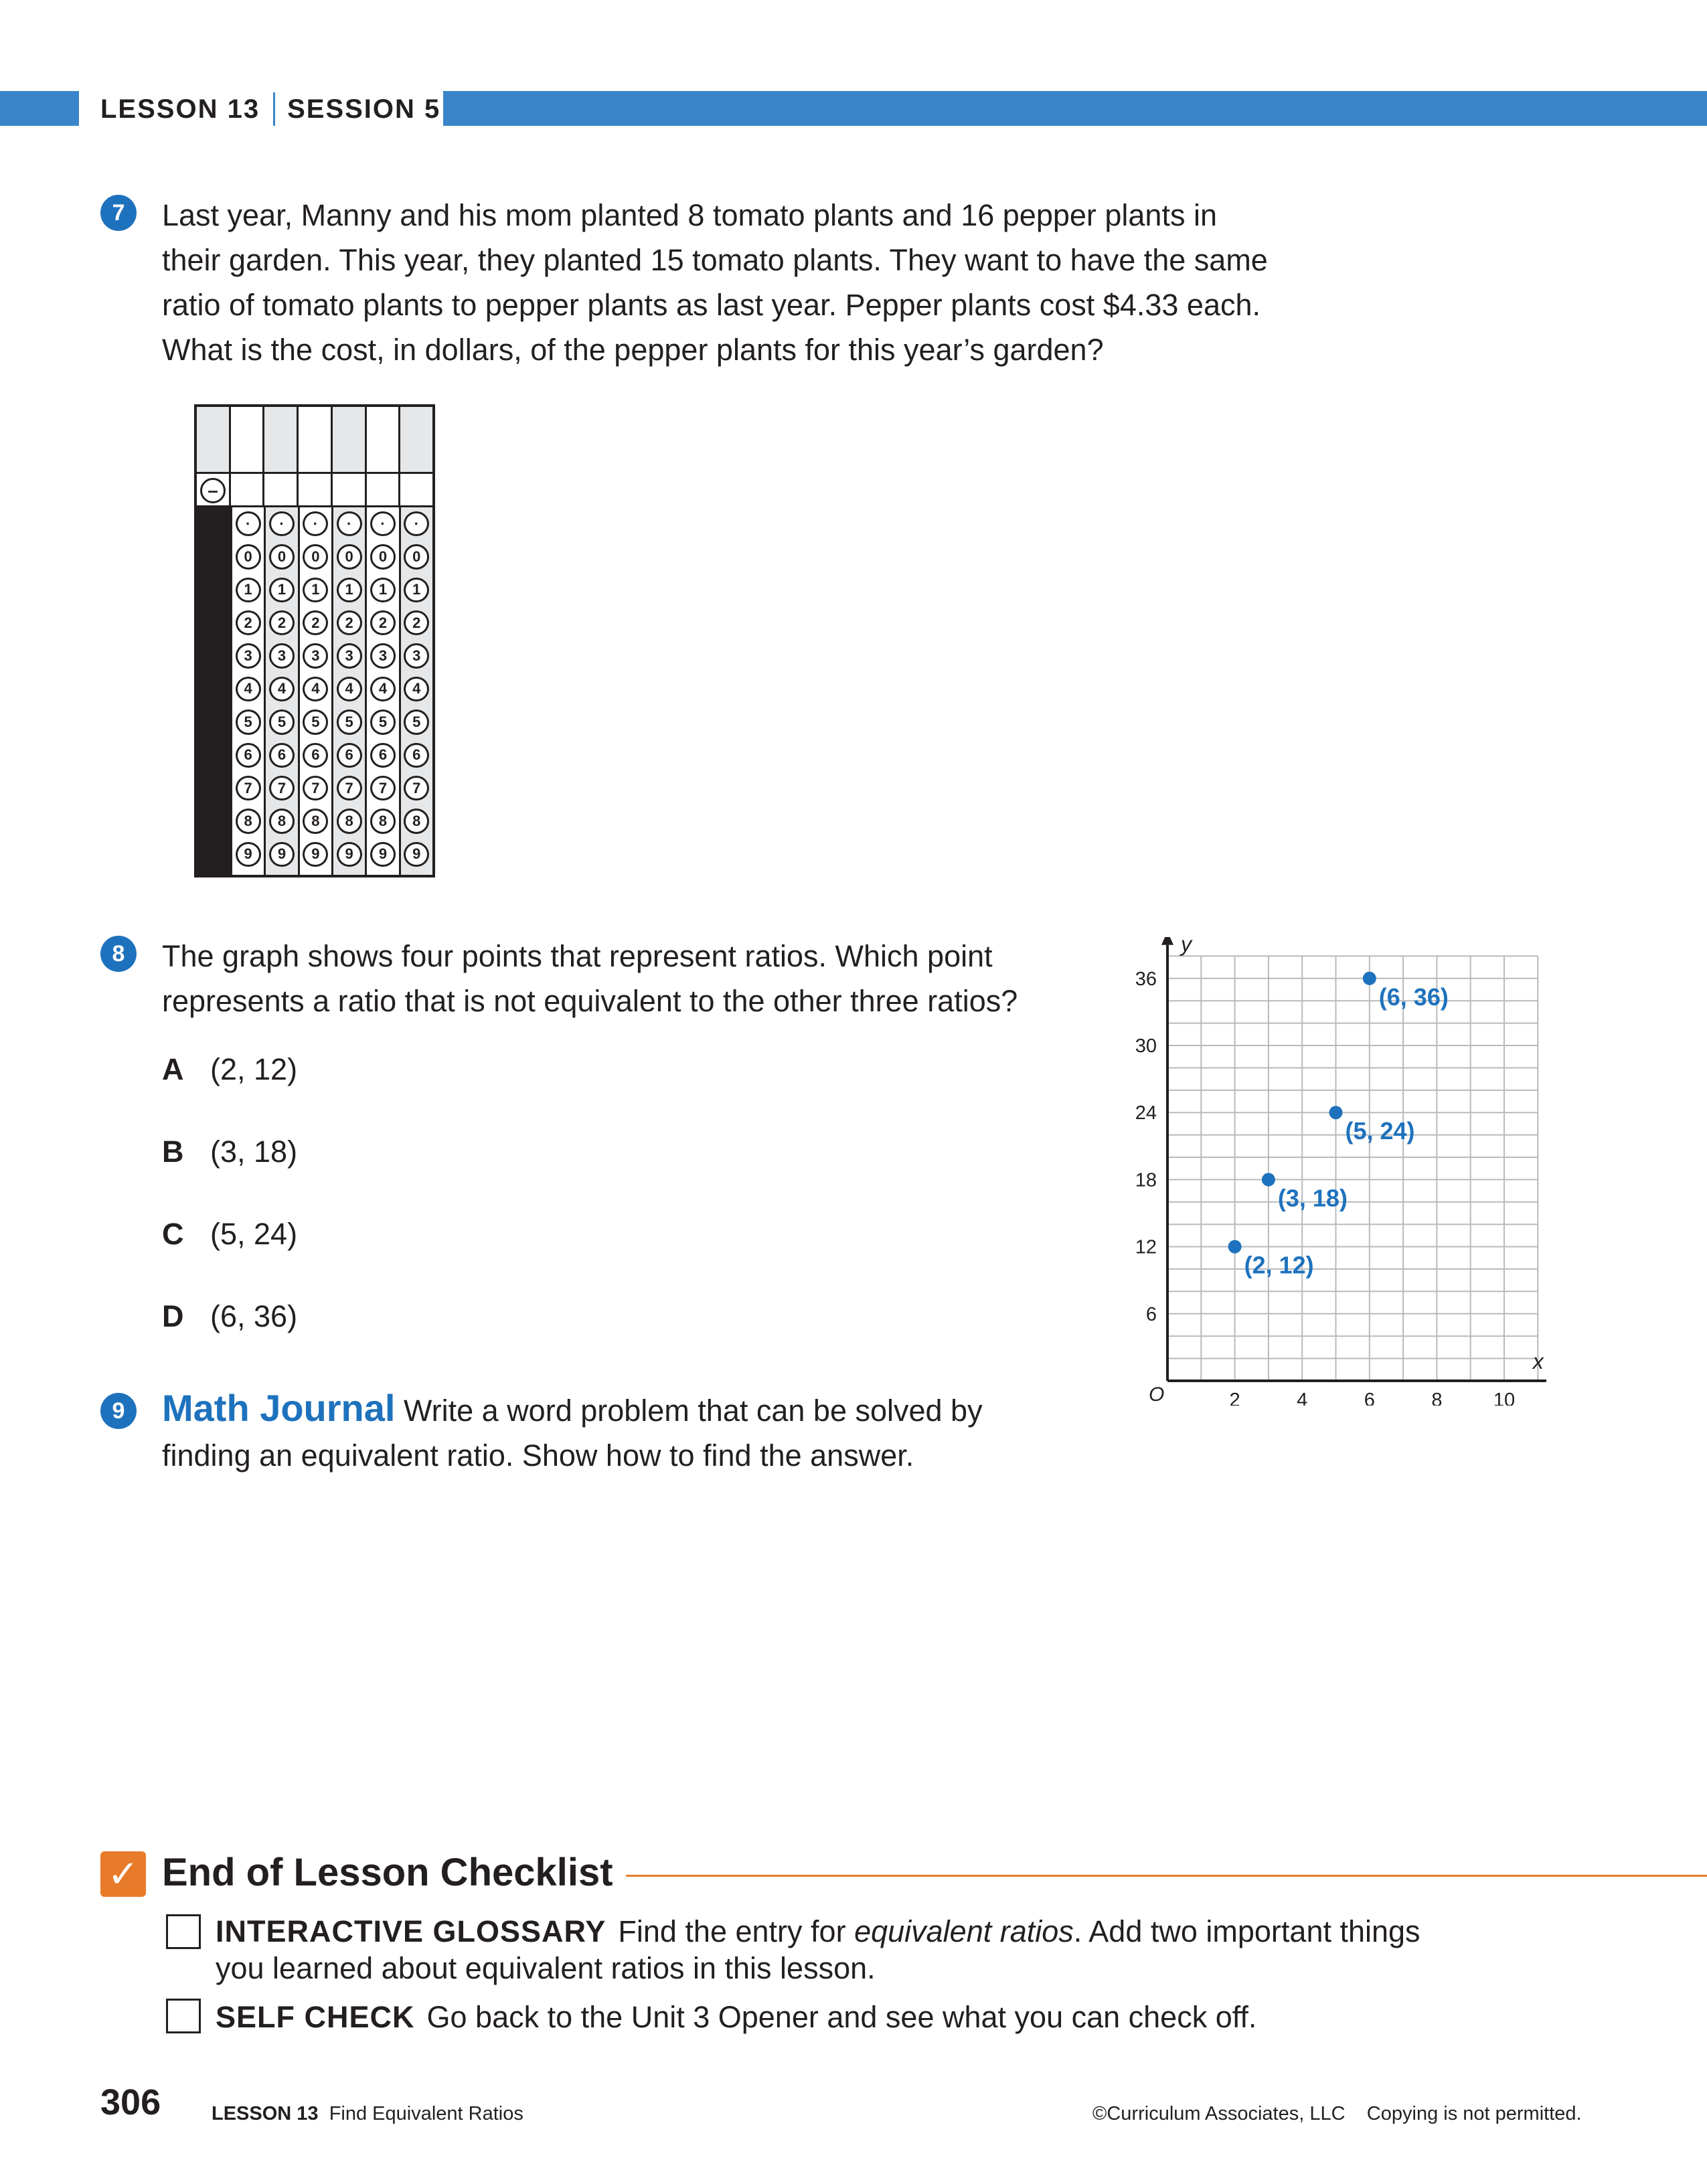 This screenshot has width=1707, height=2184. What do you see at coordinates (213, 490) in the screenshot?
I see `minus-bubble: –` at bounding box center [213, 490].